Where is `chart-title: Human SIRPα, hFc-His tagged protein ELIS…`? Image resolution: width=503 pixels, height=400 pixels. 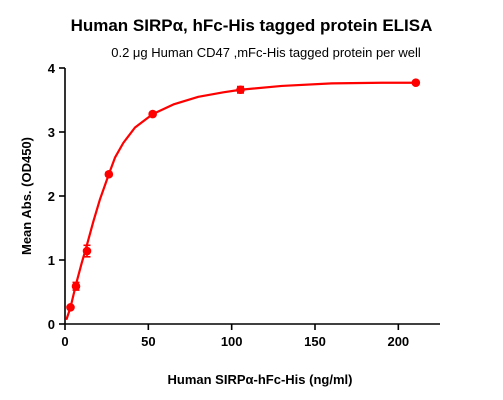 chart-title: Human SIRPα, hFc-His tagged protein ELIS… is located at coordinates (251, 25).